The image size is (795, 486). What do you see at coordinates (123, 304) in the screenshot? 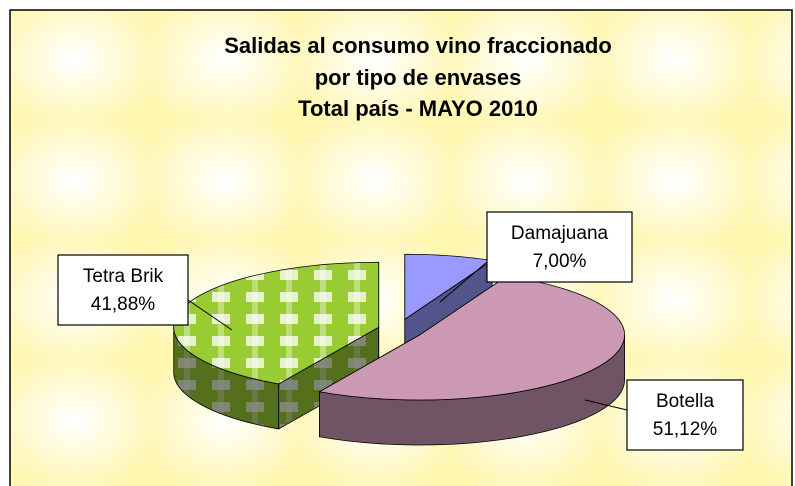
I see `value-label: 41,88%` at bounding box center [123, 304].